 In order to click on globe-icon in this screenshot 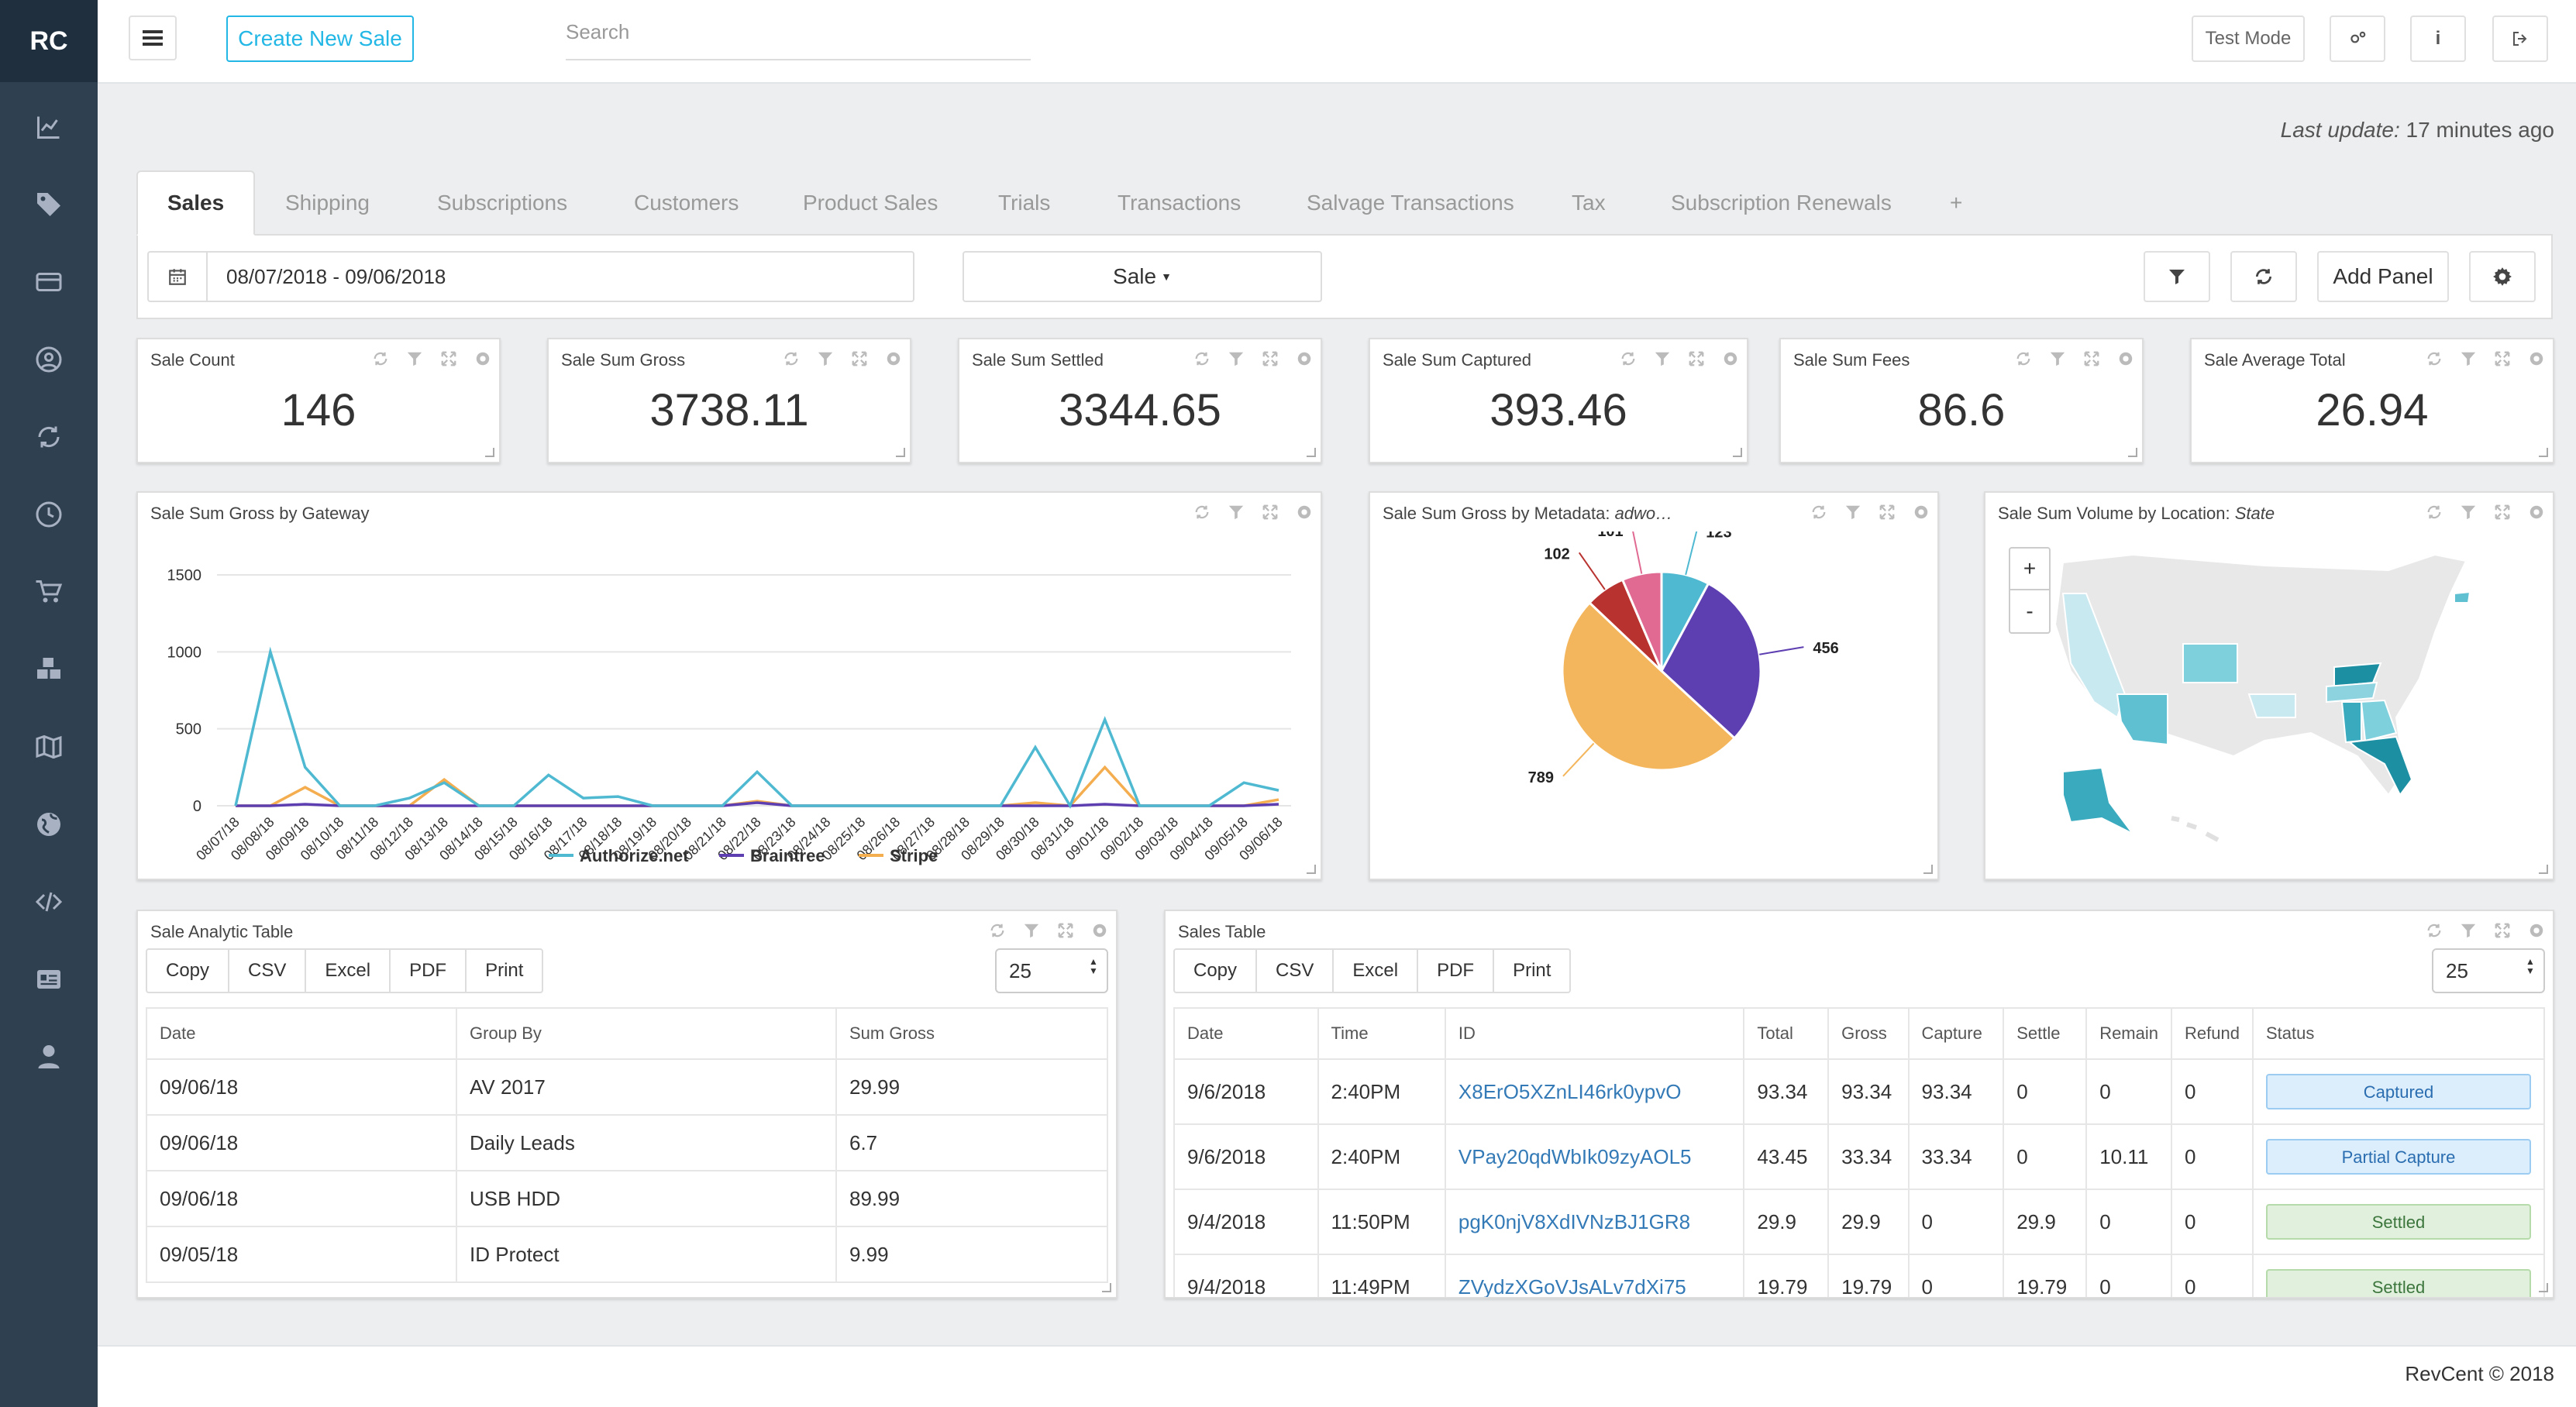, I will do `click(49, 824)`.